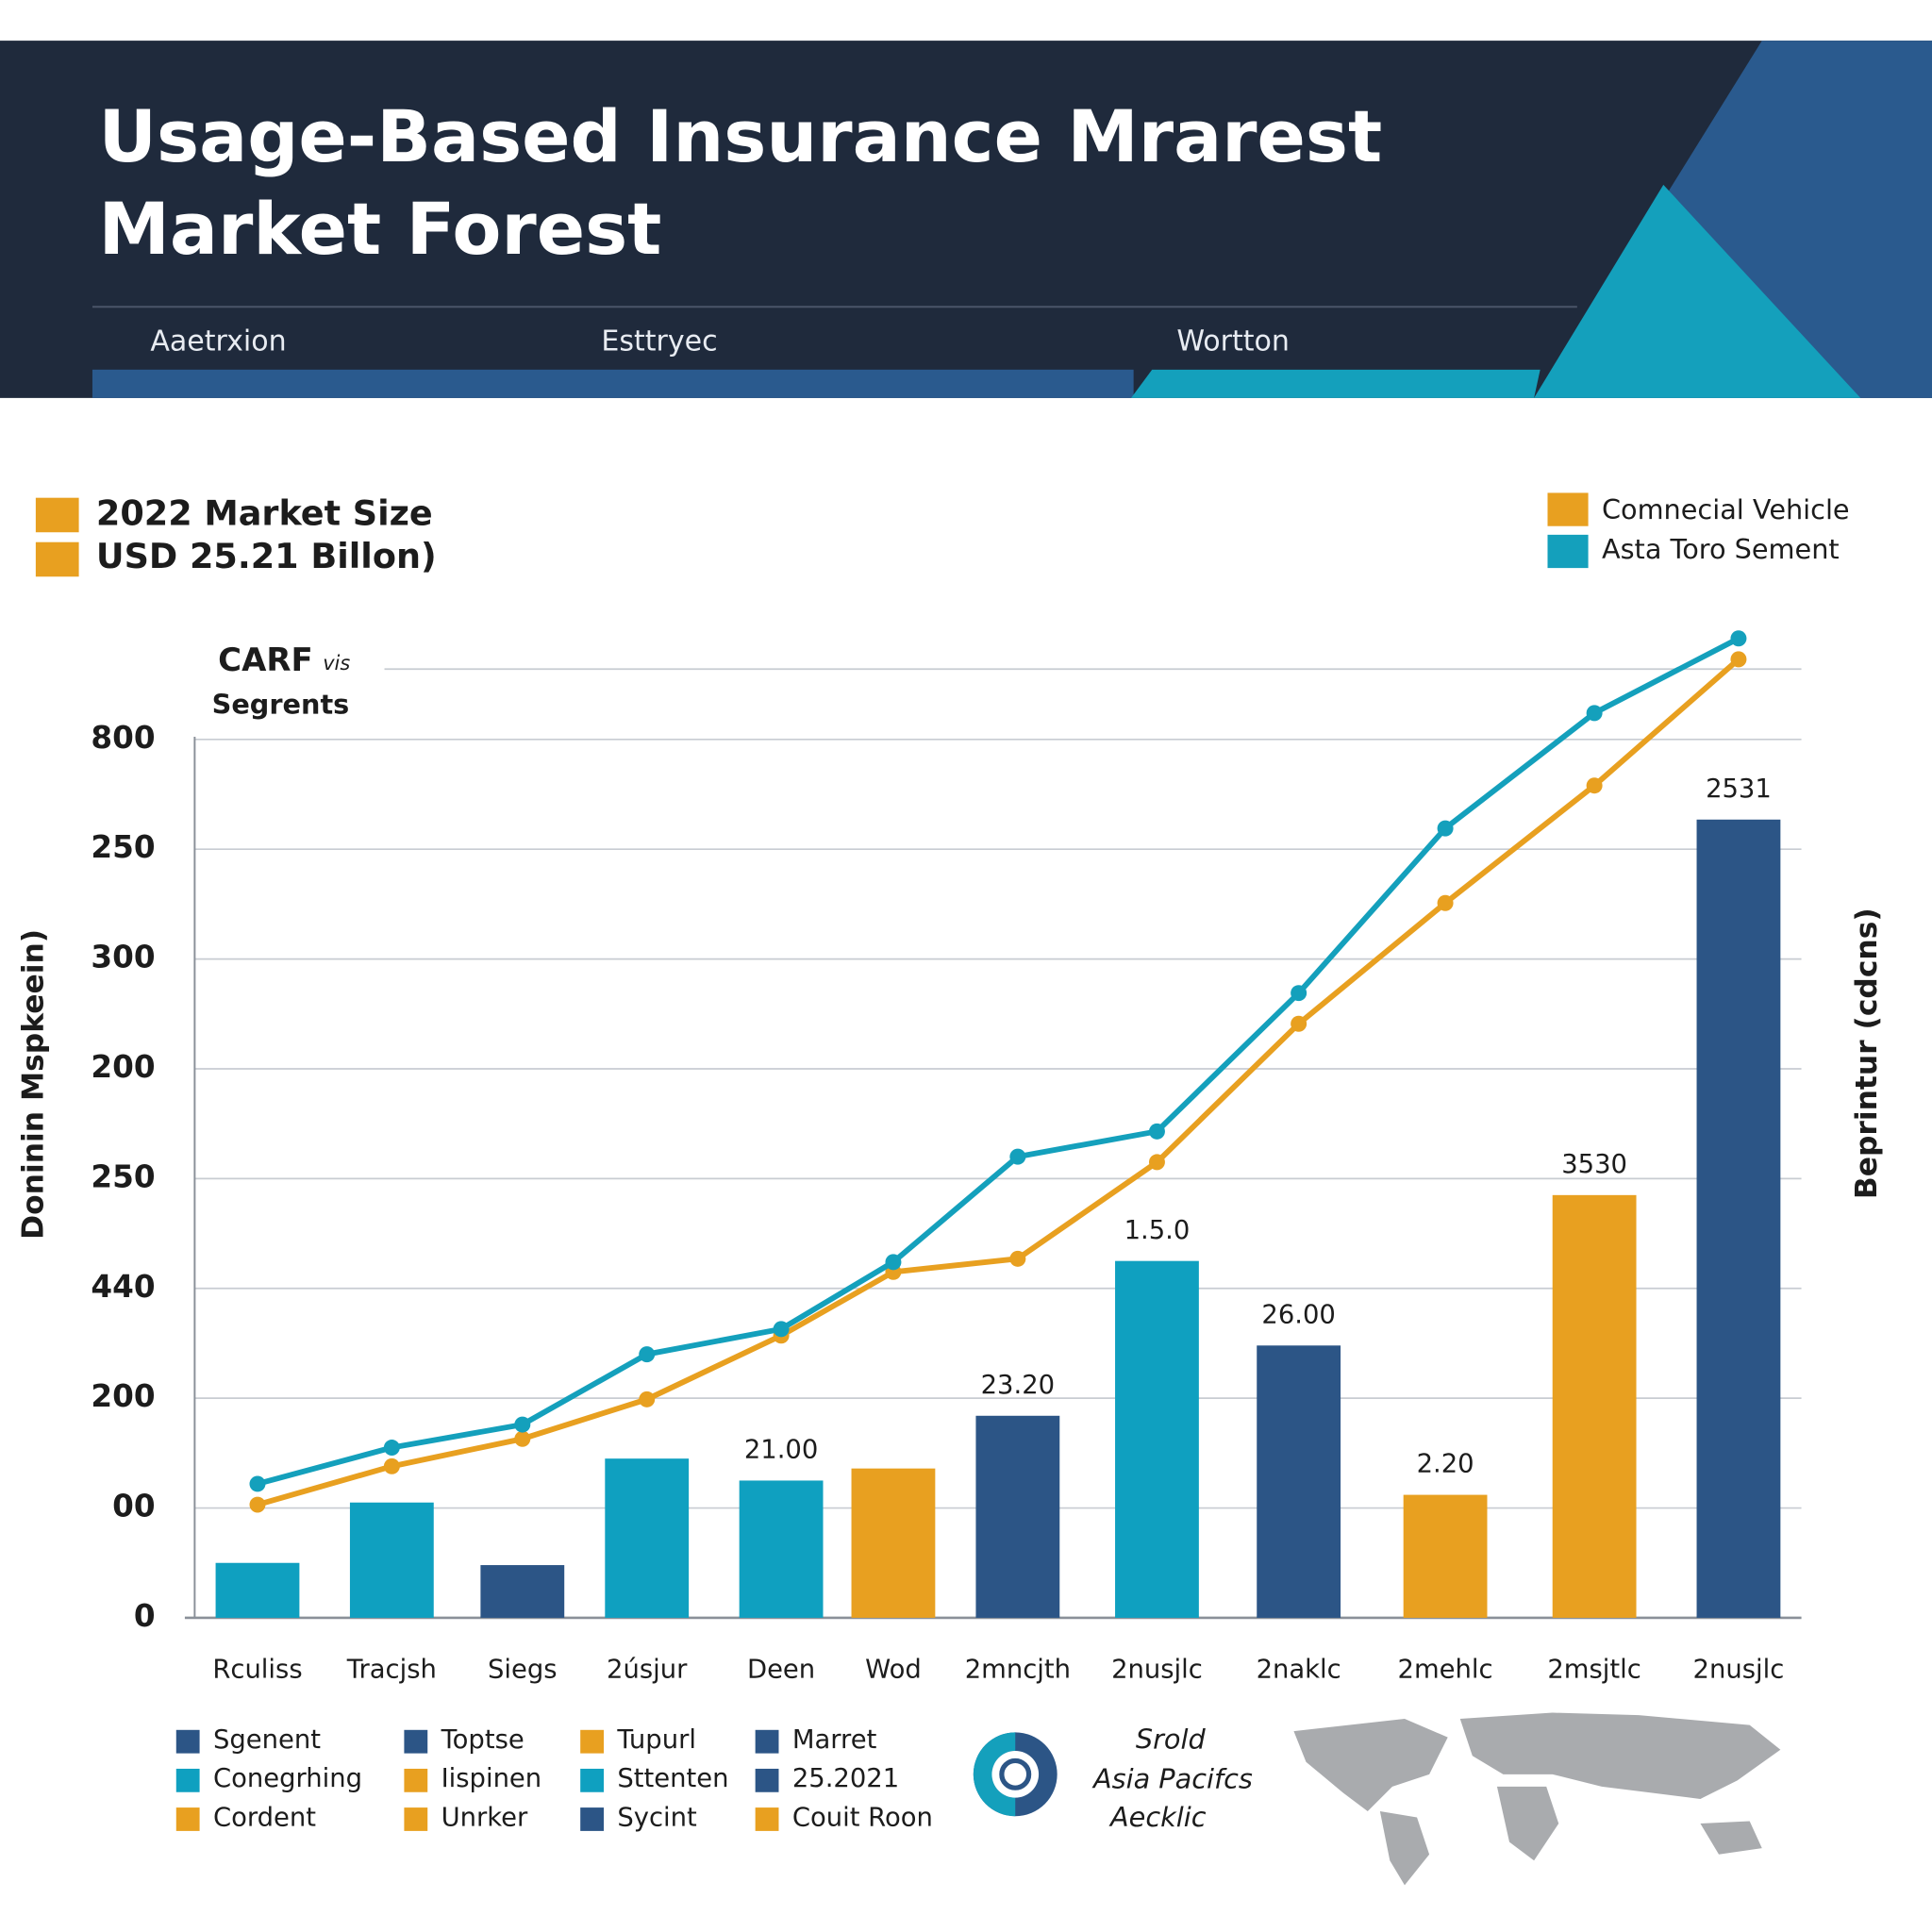  What do you see at coordinates (391, 1670) in the screenshot?
I see `x-tick-label: Tracjsh` at bounding box center [391, 1670].